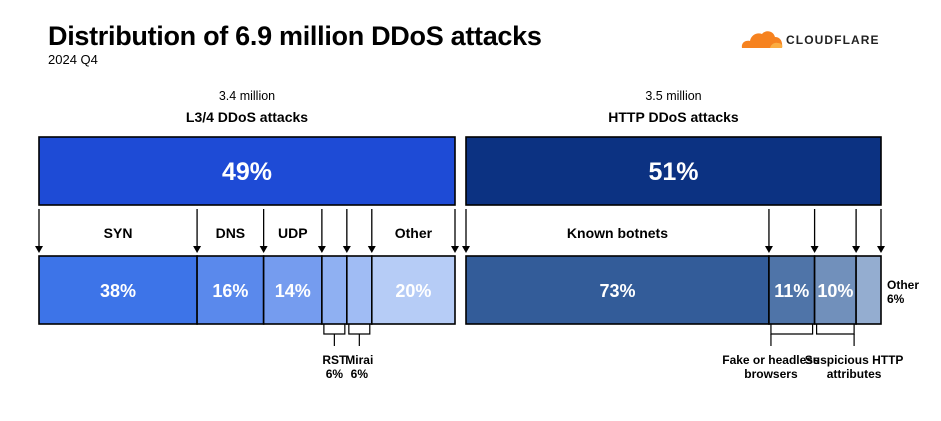 This screenshot has width=941, height=421. I want to click on l3-4-ddos-attacks-segment-syn-value-label: 38%, so click(118, 291).